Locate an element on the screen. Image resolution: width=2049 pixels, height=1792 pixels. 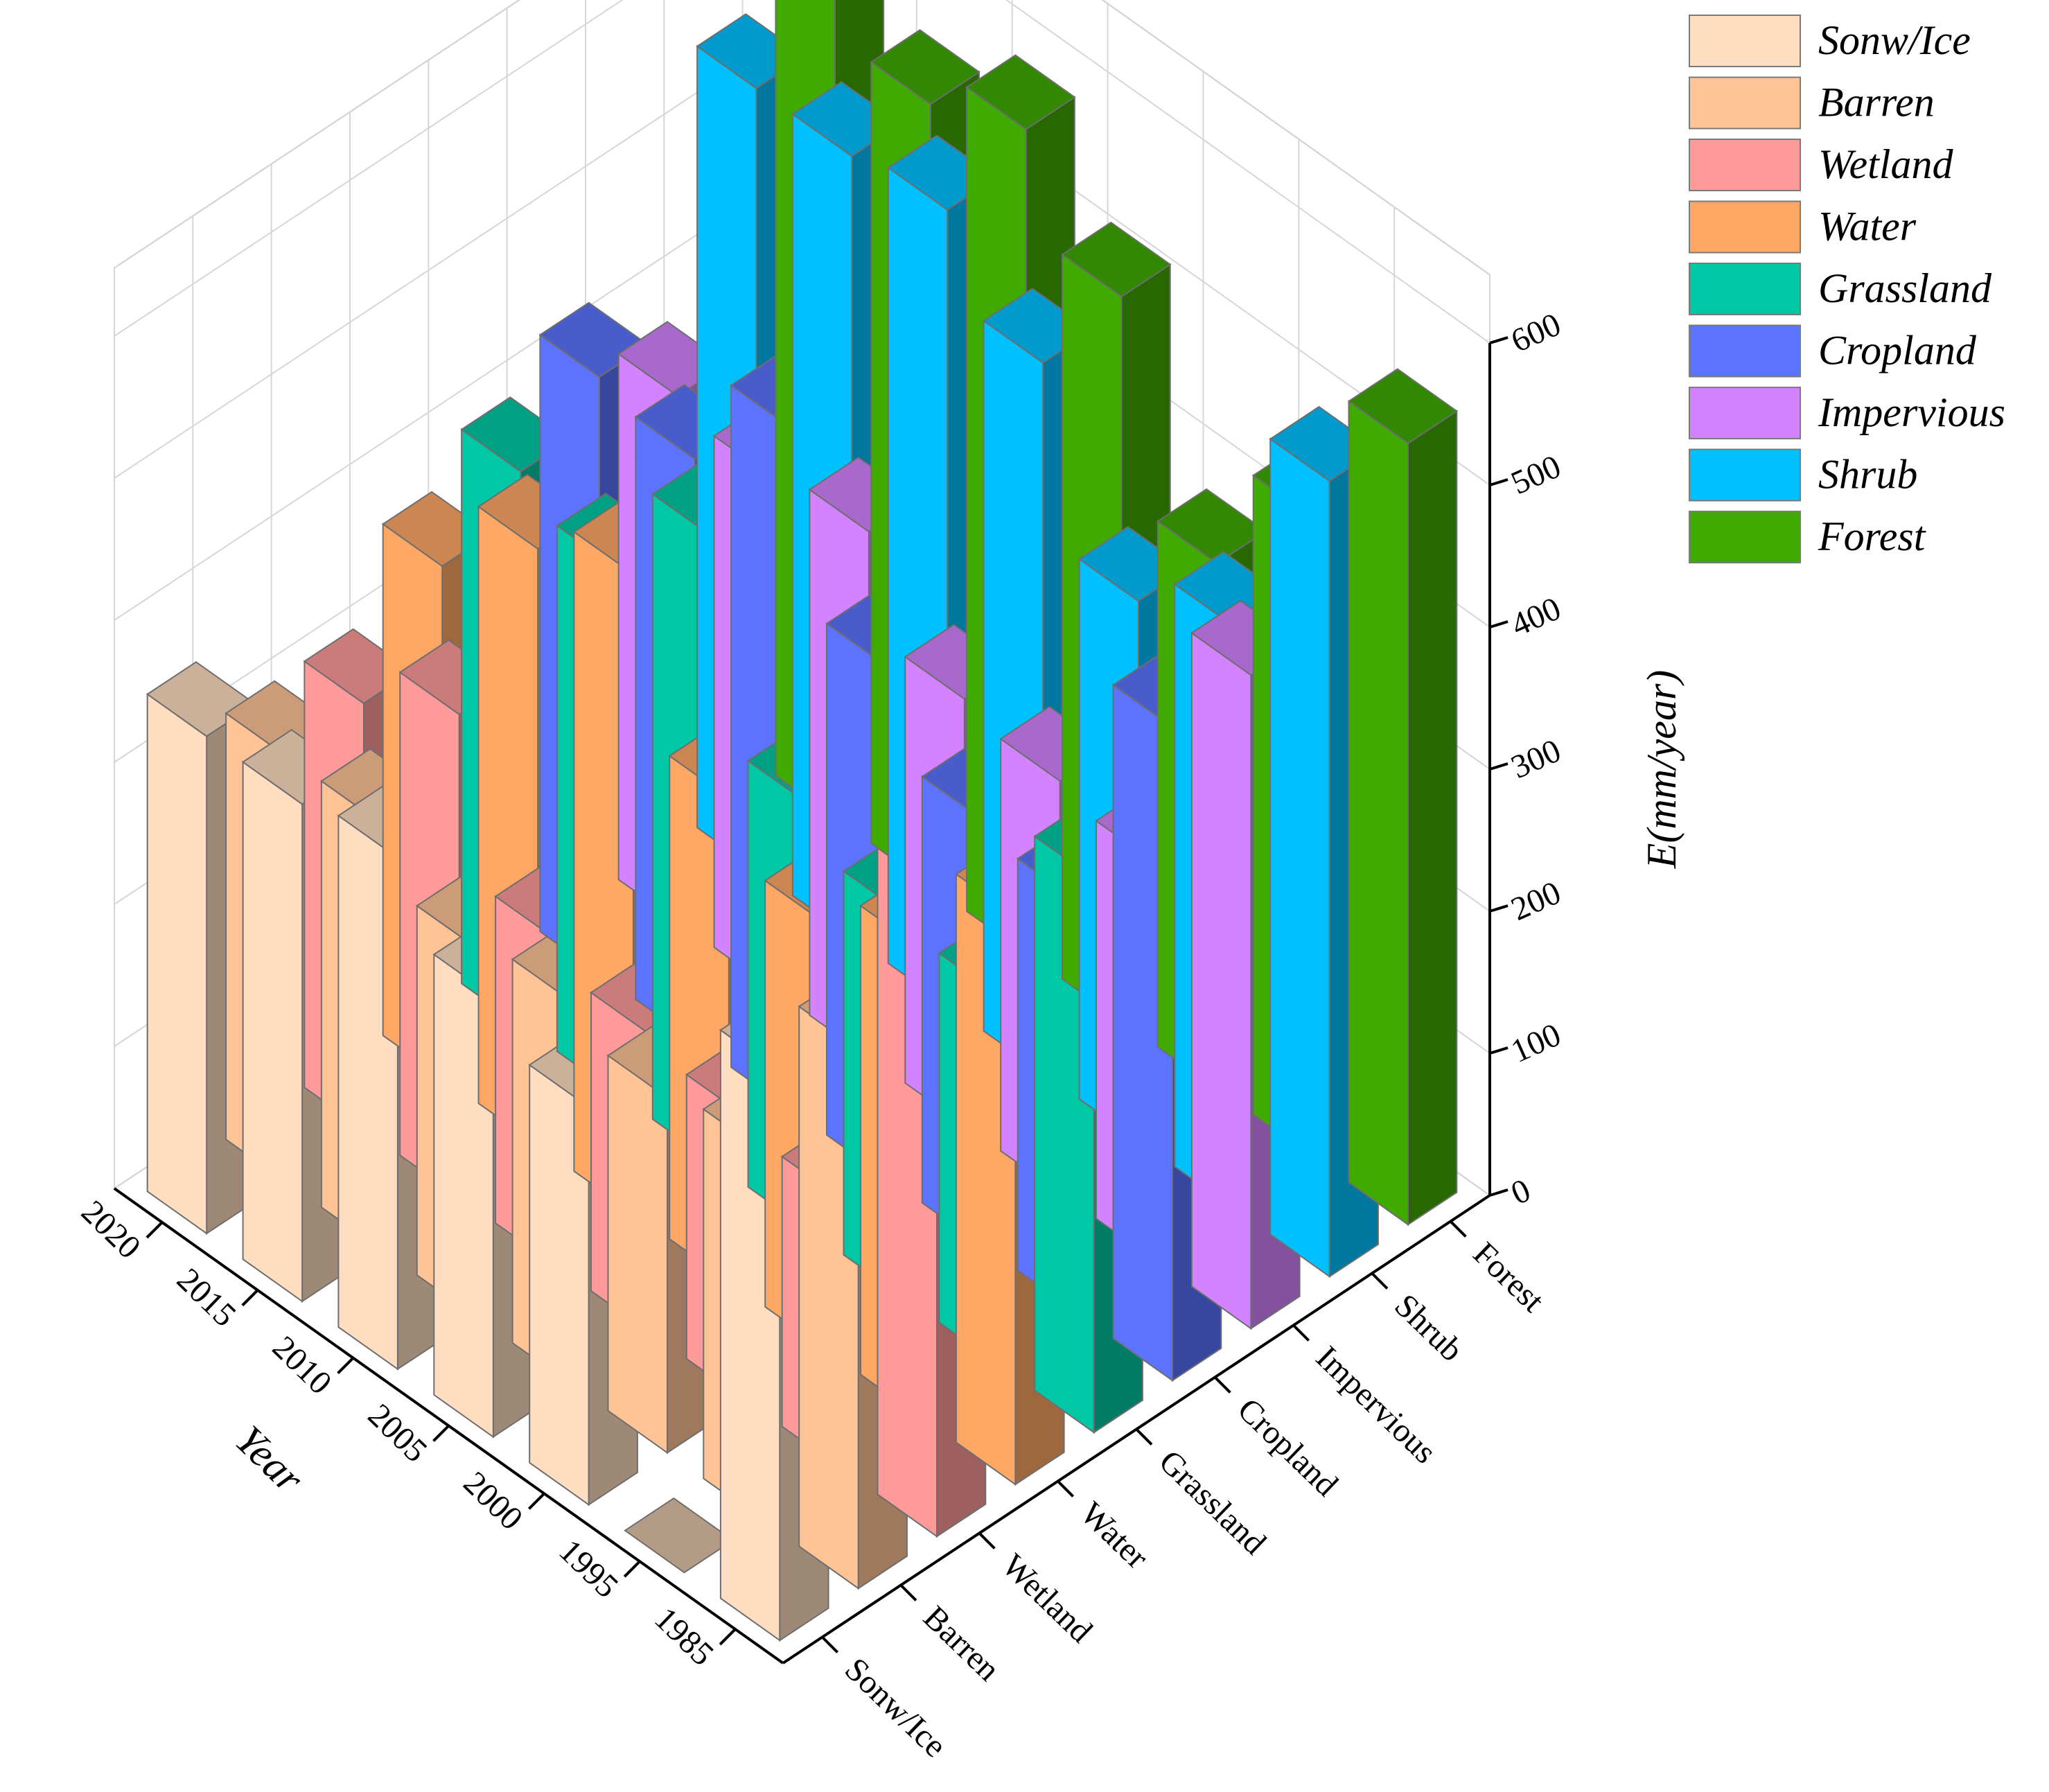
z-tick-label: 0 is located at coordinates (1521, 1192).